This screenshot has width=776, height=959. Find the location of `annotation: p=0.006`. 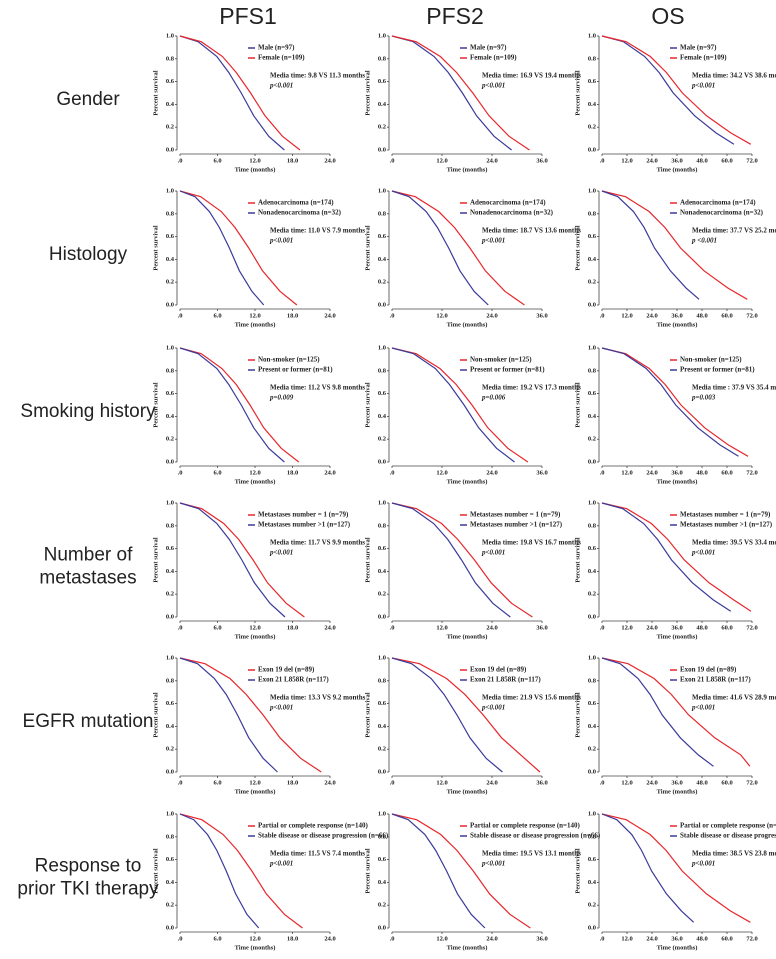

annotation: p=0.006 is located at coordinates (493, 398).